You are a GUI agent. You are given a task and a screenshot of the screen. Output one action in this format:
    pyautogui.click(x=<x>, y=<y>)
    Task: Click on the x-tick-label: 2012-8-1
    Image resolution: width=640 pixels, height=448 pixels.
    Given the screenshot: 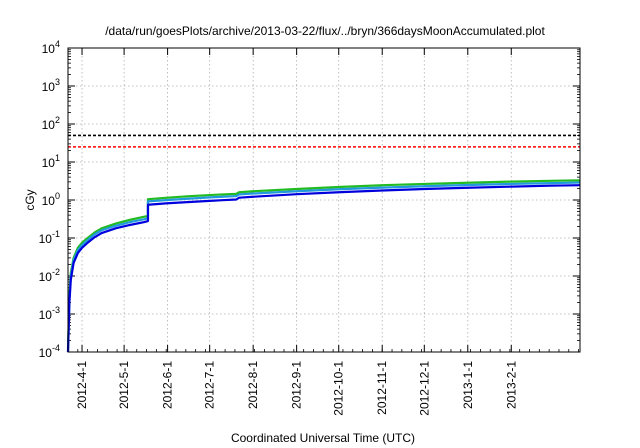 What is the action you would take?
    pyautogui.click(x=253, y=385)
    